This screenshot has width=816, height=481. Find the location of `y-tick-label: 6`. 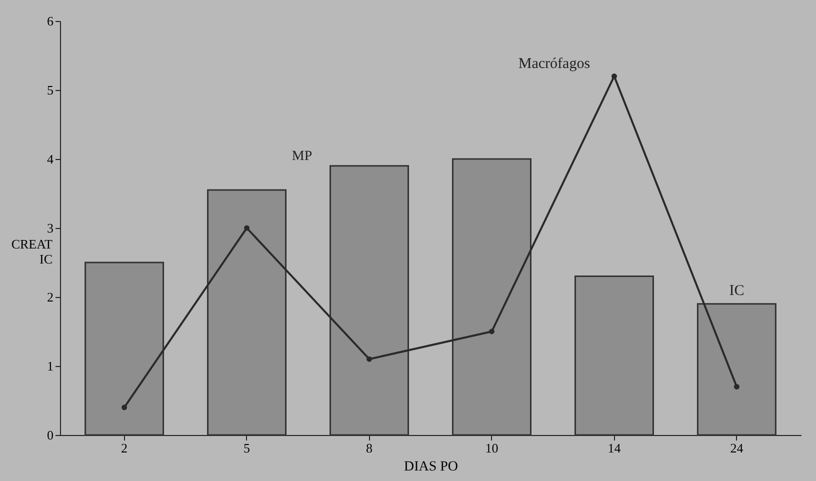

y-tick-label: 6 is located at coordinates (50, 21).